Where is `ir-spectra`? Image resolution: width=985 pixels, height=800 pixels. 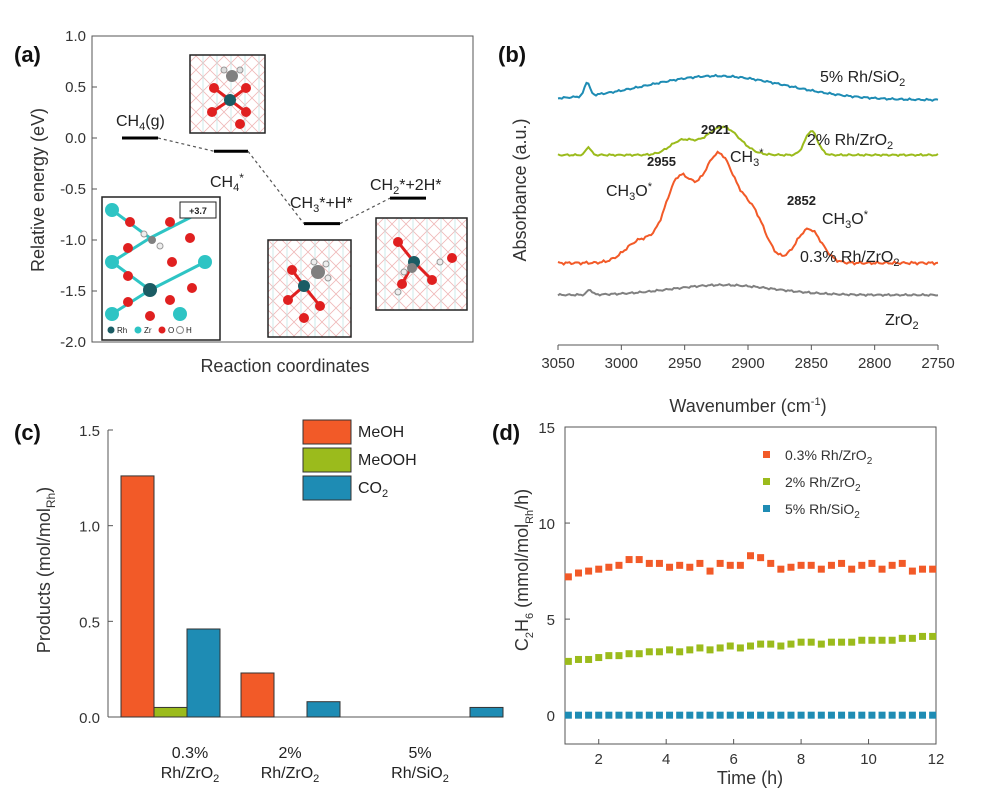
ir-spectra is located at coordinates (748, 185).